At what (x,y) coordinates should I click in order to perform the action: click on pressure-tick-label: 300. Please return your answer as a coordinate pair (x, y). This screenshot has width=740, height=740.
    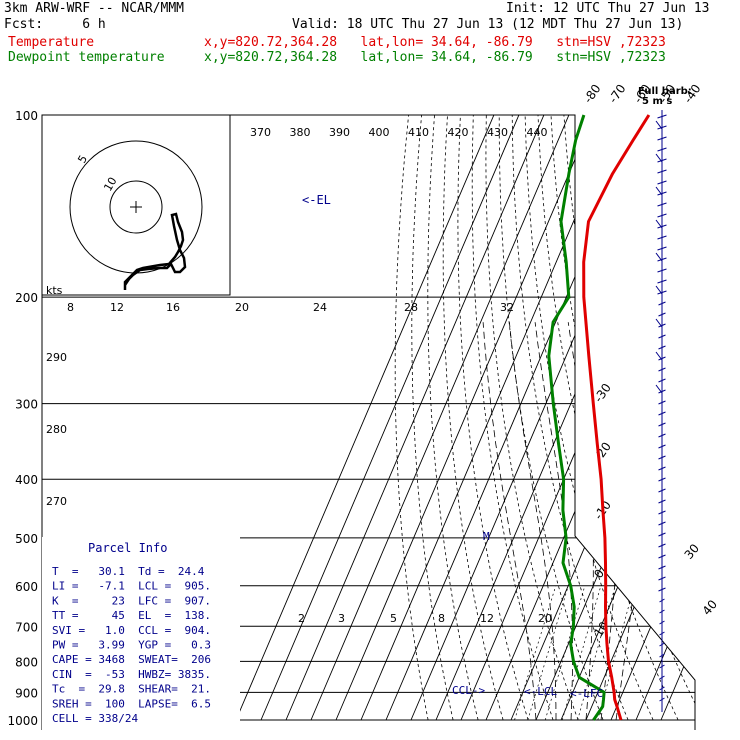
    Looking at the image, I should click on (26, 405).